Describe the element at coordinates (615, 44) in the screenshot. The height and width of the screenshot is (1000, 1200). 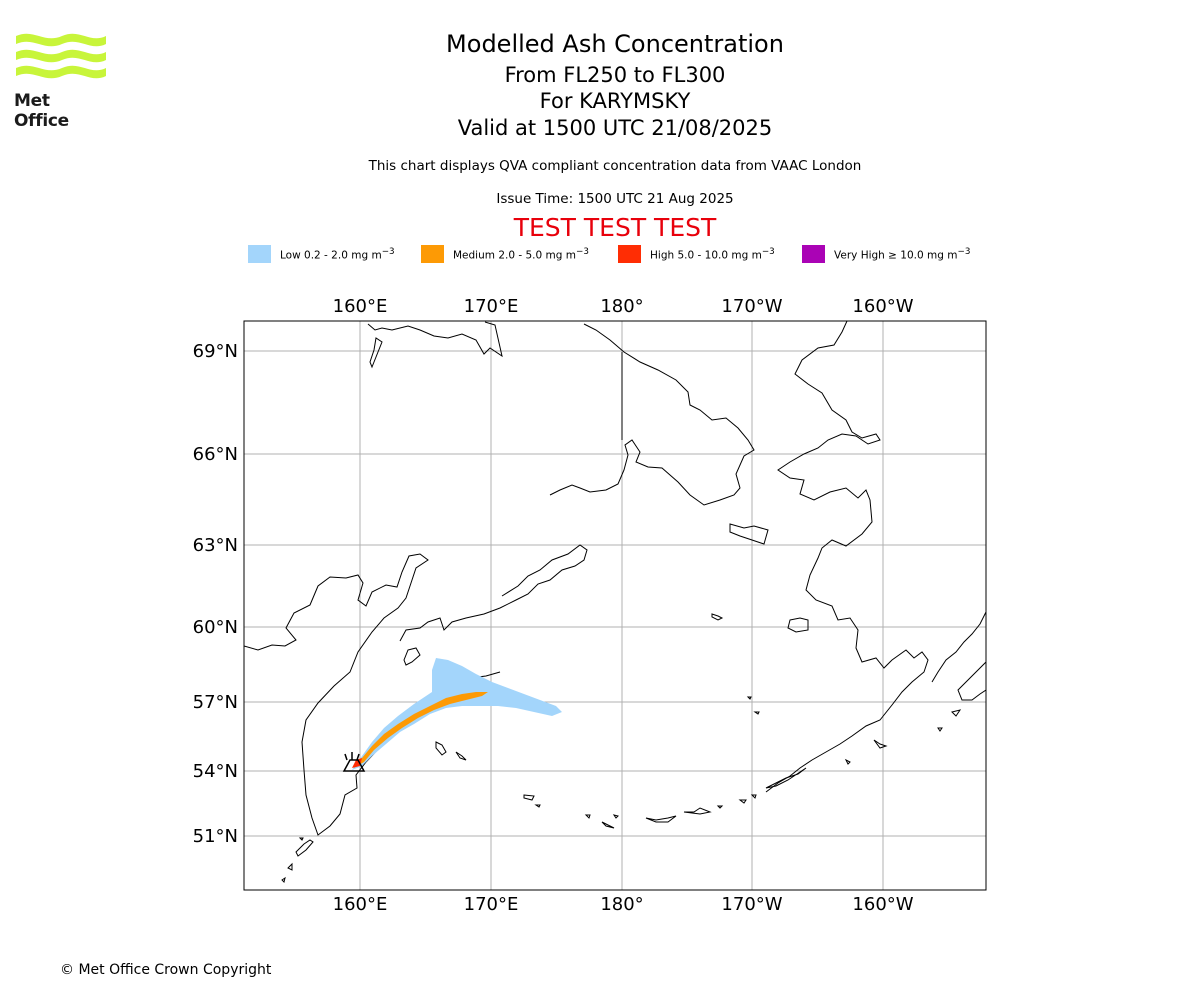
I see `chart-title: Modelled Ash Concentration` at that location.